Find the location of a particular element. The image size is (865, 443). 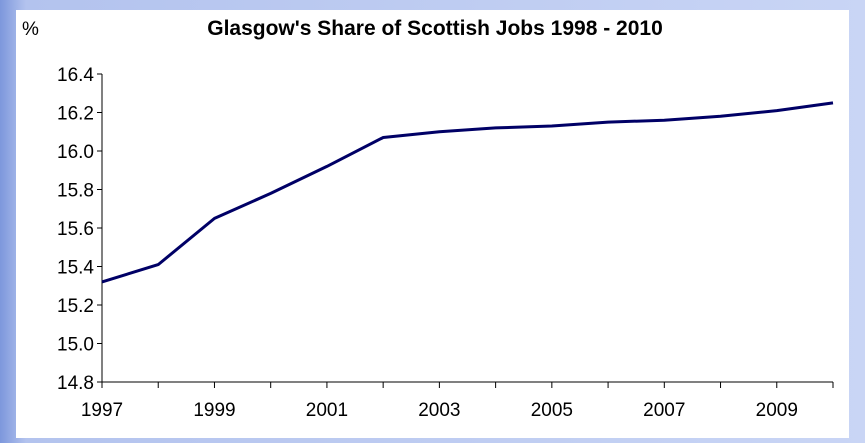

y-tick-label: 15.0 is located at coordinates (75, 345).